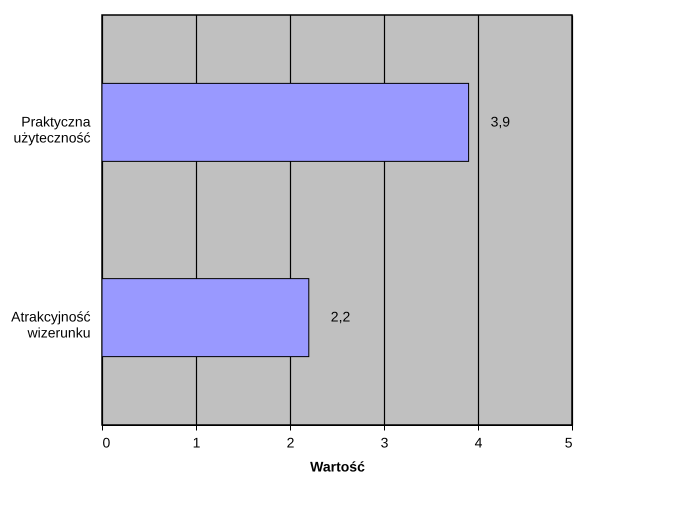  What do you see at coordinates (500, 121) in the screenshot?
I see `data-label: 3,9` at bounding box center [500, 121].